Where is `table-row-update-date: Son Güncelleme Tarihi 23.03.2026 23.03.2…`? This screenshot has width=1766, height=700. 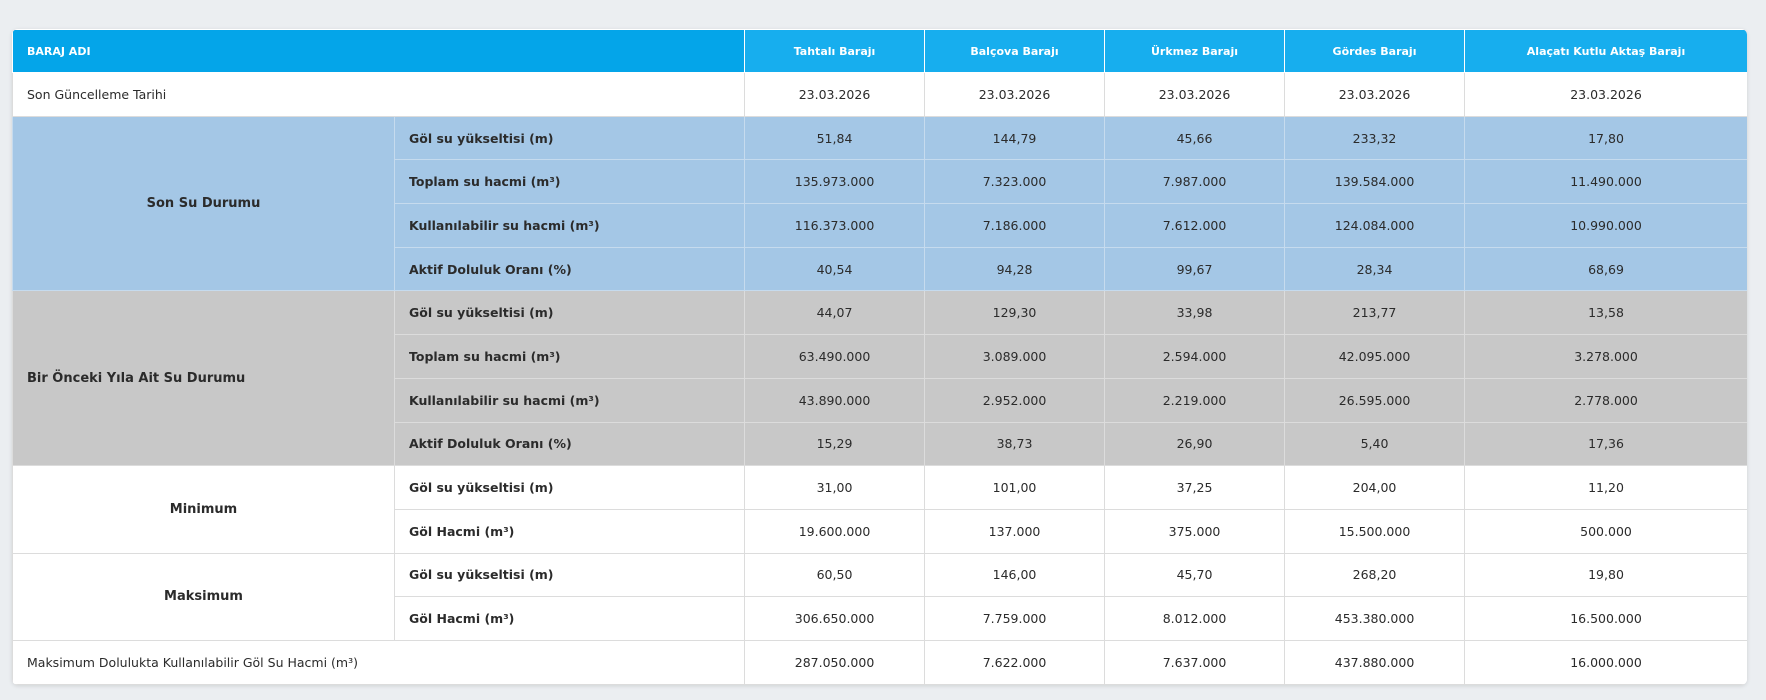 table-row-update-date: Son Güncelleme Tarihi 23.03.2026 23.03.2… is located at coordinates (879, 94).